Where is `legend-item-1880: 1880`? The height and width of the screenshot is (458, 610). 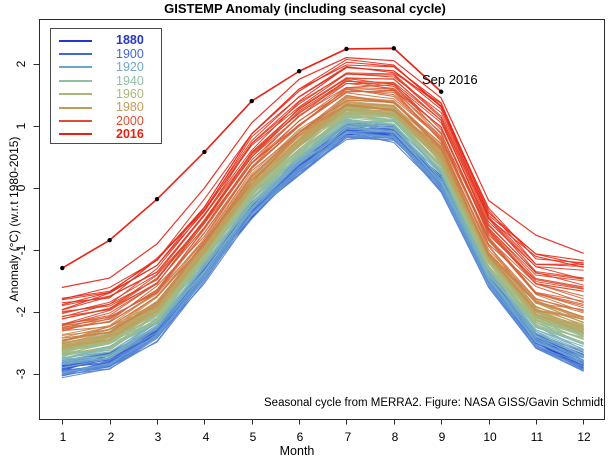
legend-item-1880: 1880 is located at coordinates (106, 40).